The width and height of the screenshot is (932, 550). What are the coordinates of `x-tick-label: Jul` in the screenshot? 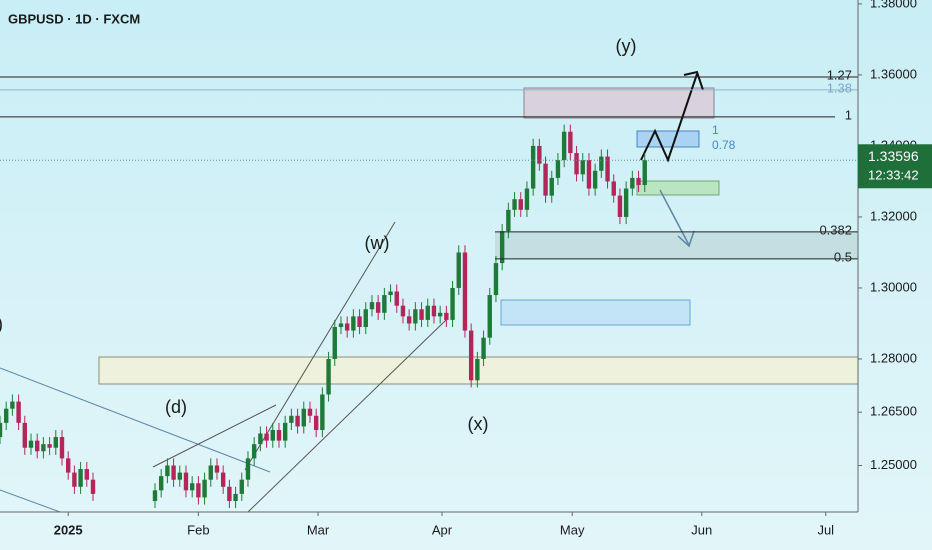 It's located at (825, 529).